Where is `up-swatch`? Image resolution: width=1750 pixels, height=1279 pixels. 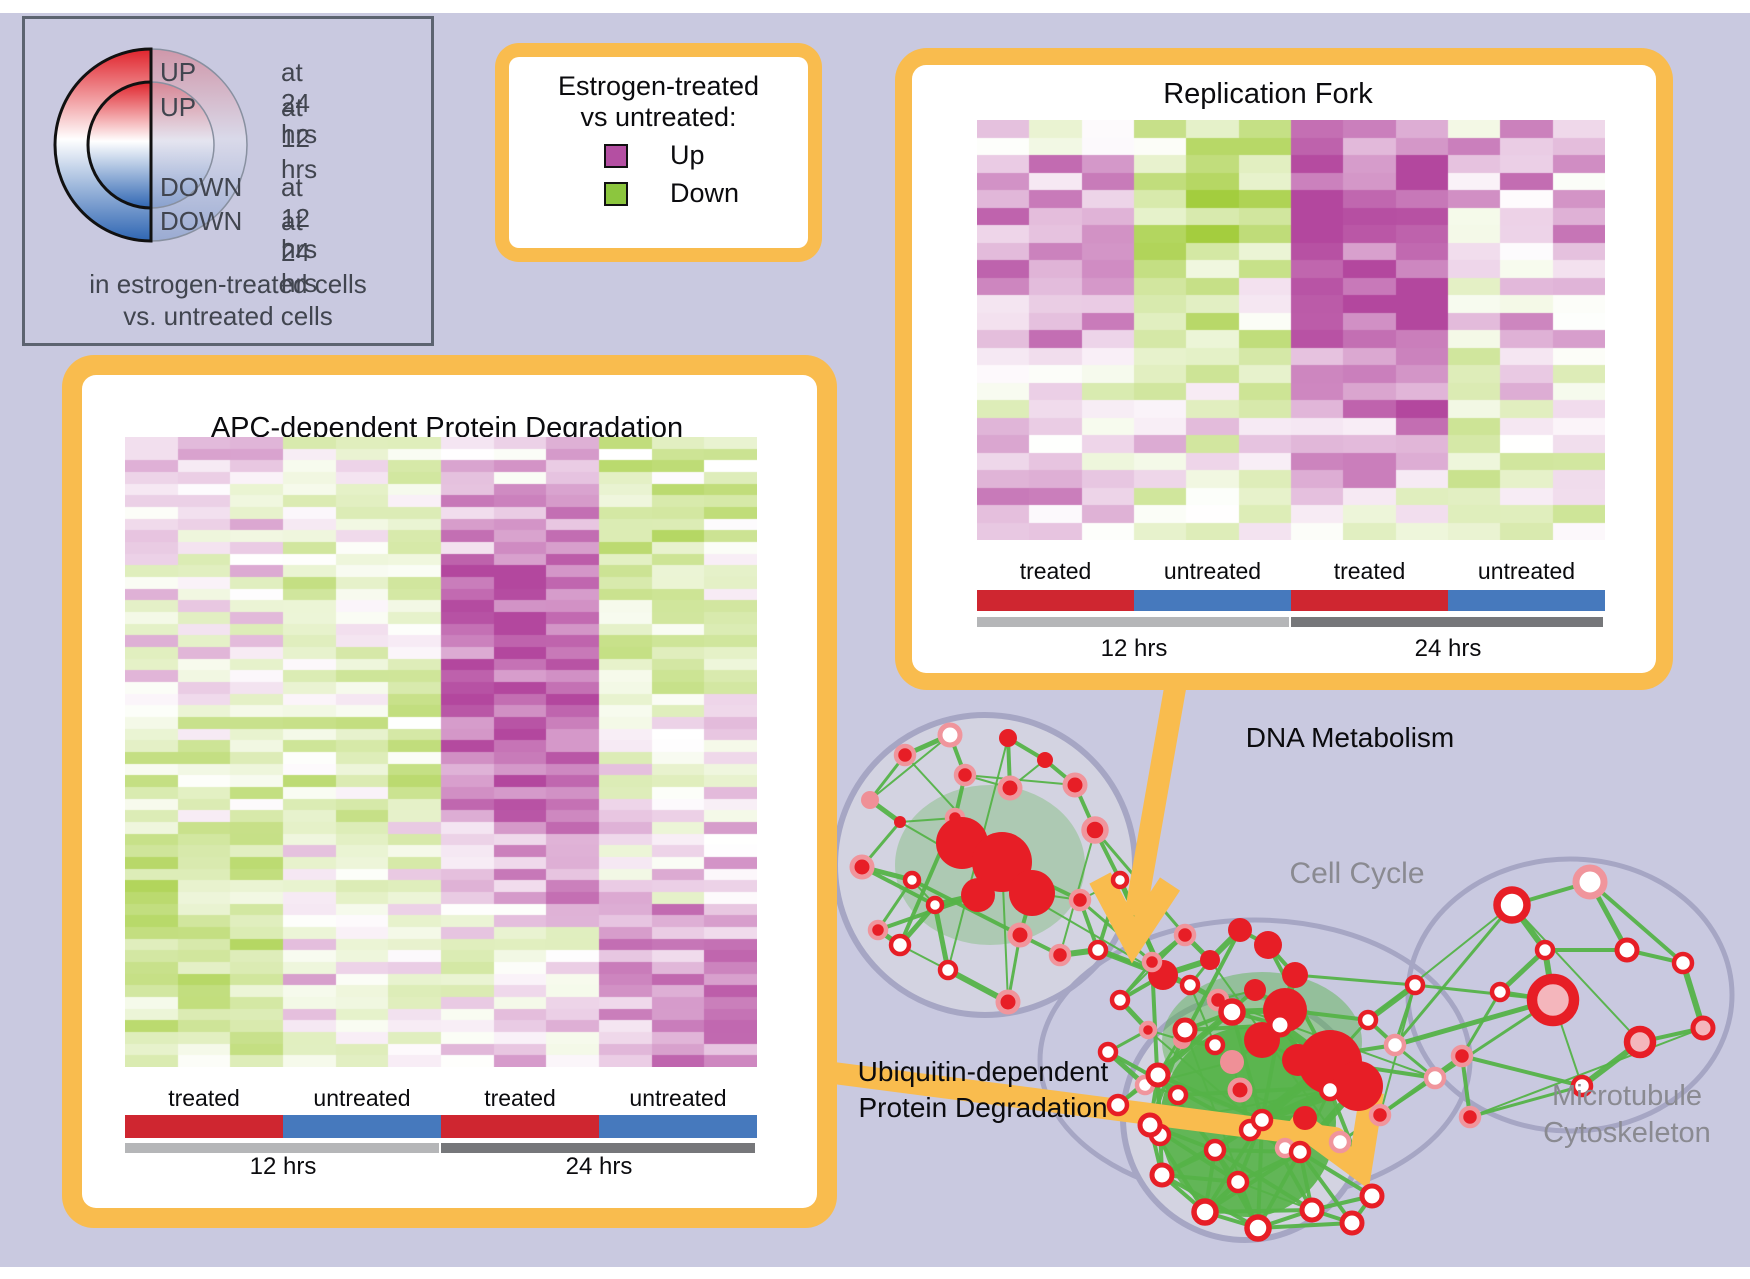
up-swatch is located at coordinates (616, 155).